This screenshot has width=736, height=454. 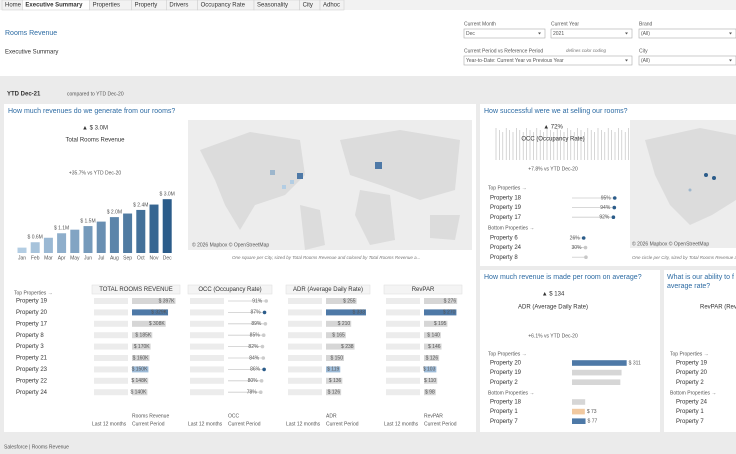 I want to click on value-label: 78%, so click(x=252, y=393).